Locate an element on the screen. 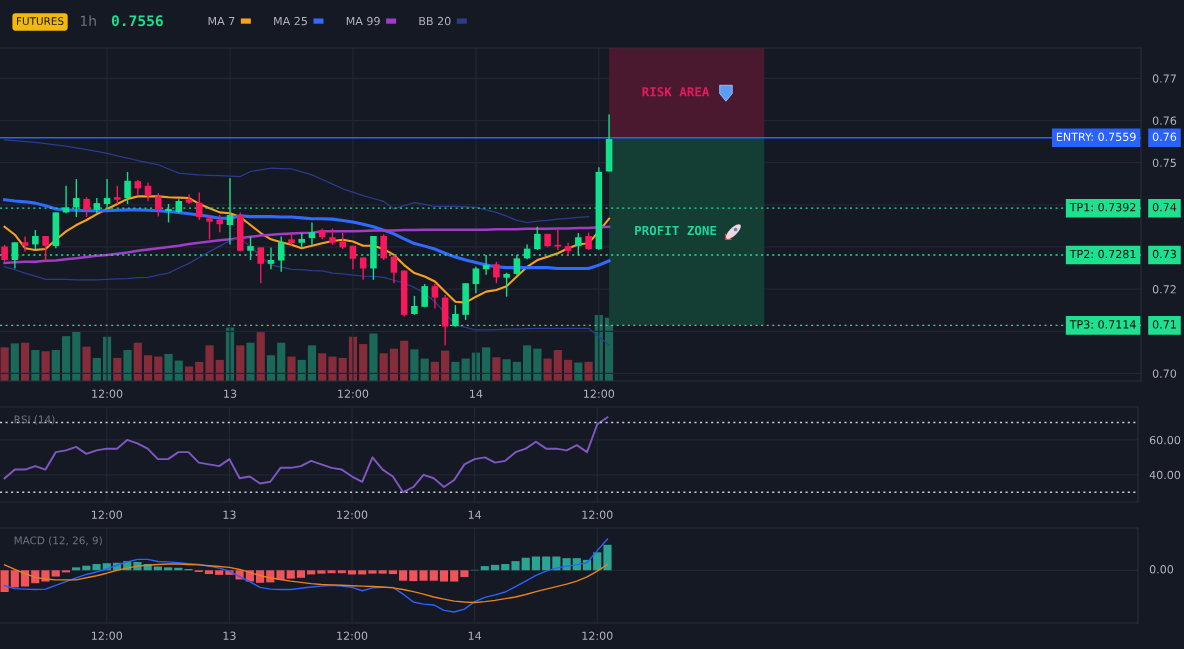  y-tick-label: 0.70 is located at coordinates (1164, 373).